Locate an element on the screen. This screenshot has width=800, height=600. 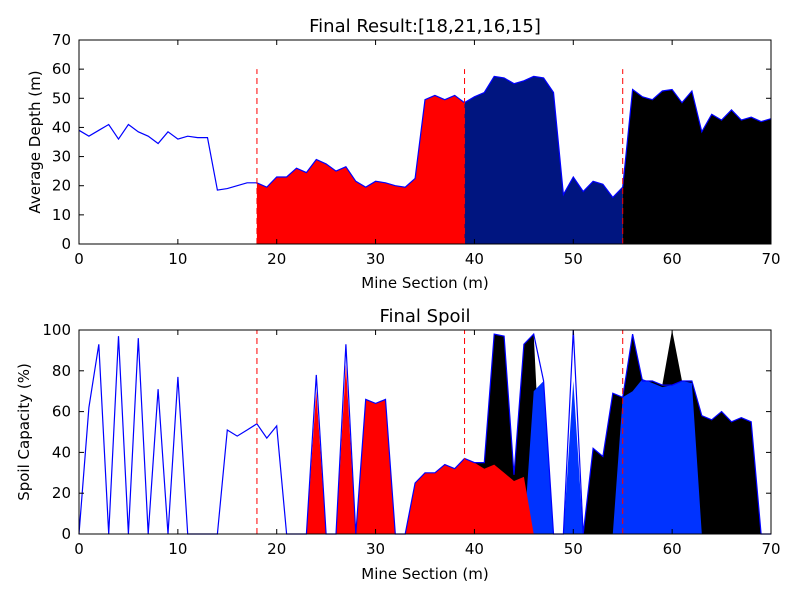
y-tick-label: 70 is located at coordinates (61, 40).